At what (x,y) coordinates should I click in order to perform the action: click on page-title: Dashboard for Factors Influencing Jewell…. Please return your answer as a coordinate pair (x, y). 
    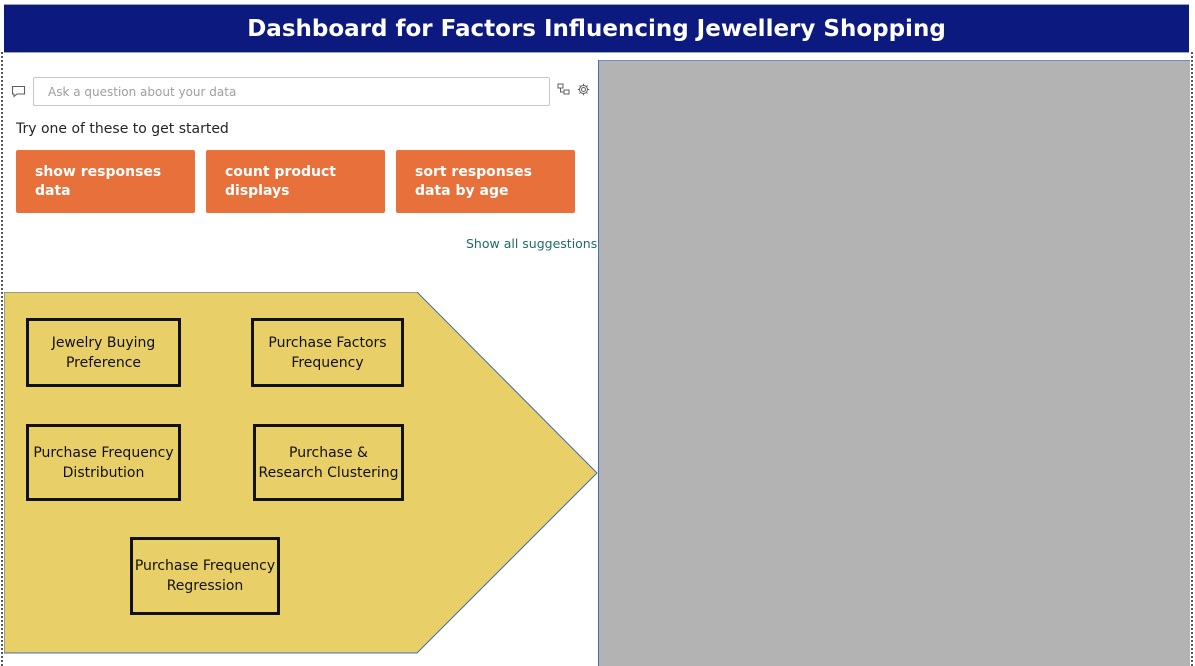
    Looking at the image, I should click on (596, 28).